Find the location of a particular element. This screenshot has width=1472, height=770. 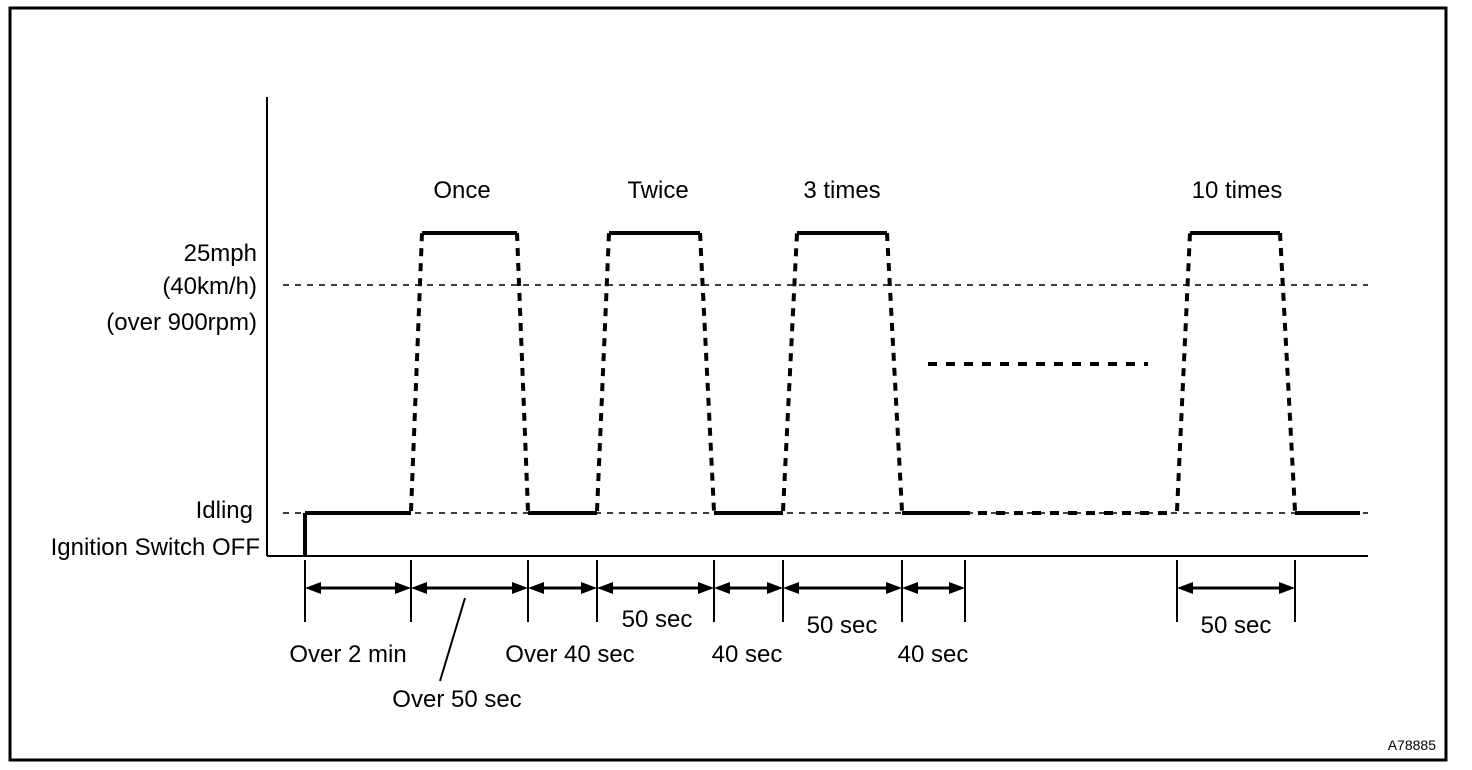

cycle-10-times is located at coordinates (1236, 371).